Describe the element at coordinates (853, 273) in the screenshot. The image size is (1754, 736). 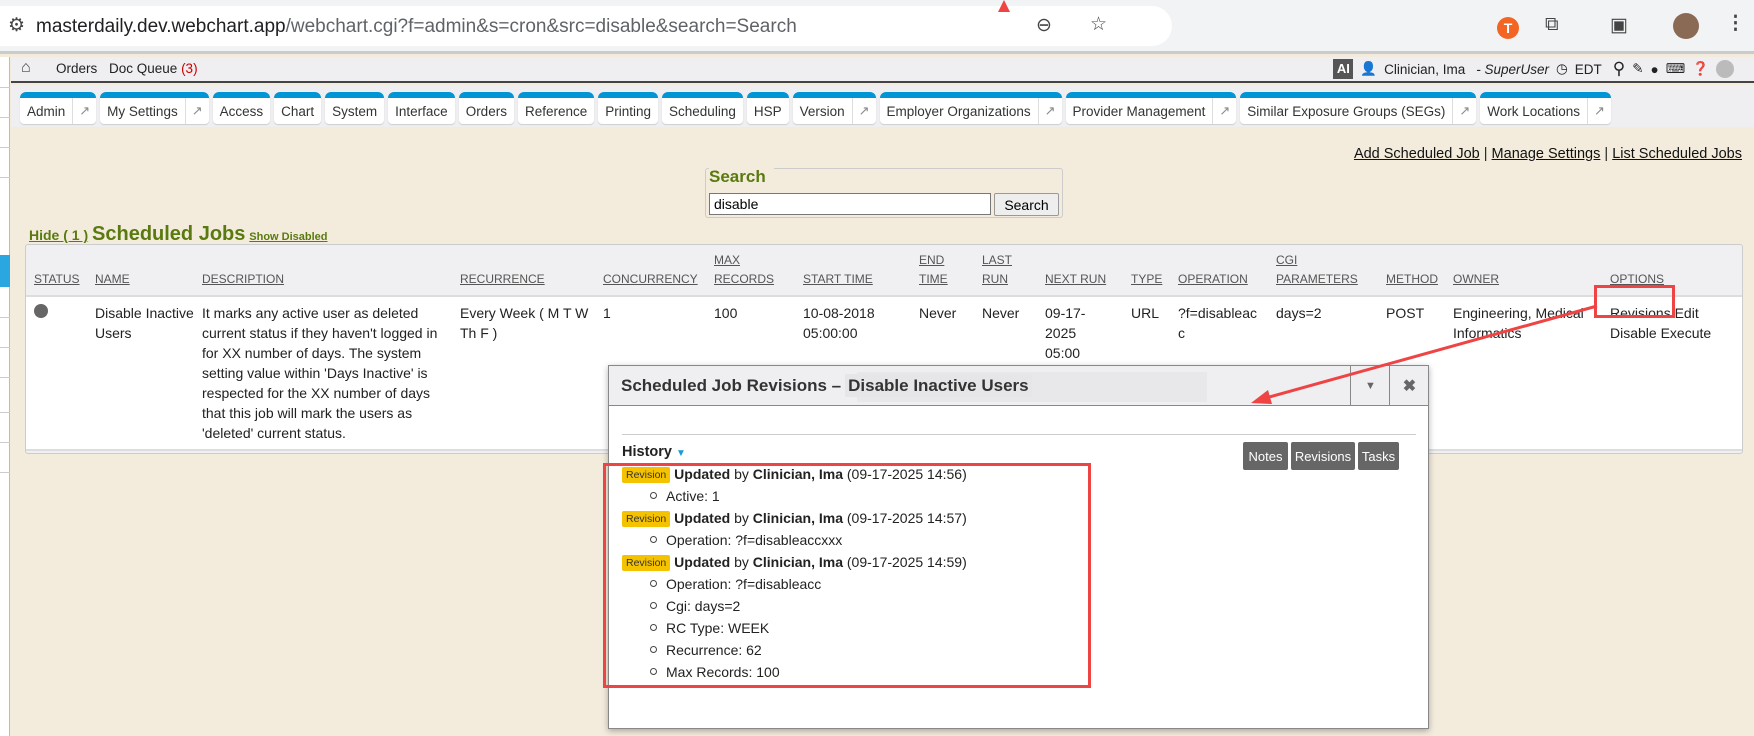
I see `column-header: START TIME` at that location.